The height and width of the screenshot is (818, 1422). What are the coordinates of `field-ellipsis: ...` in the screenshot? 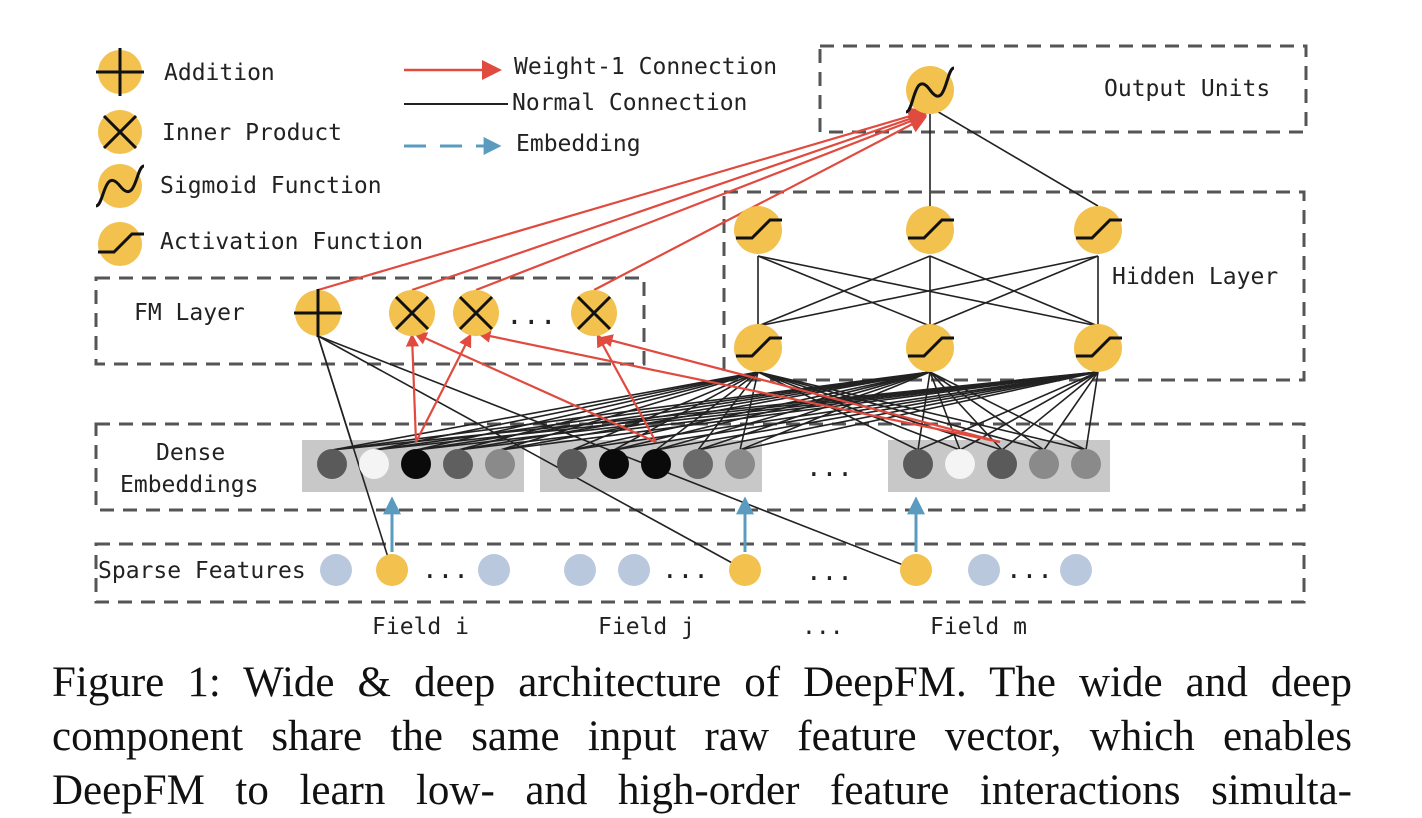 It's located at (823, 627).